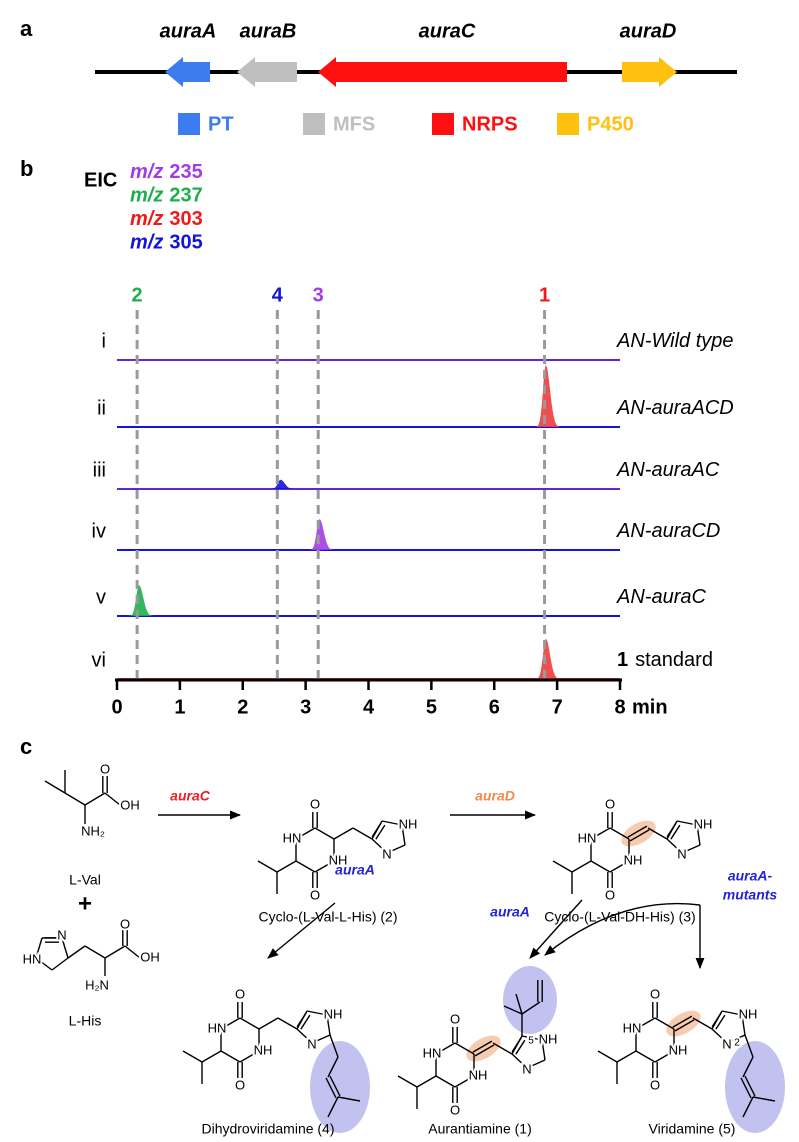  Describe the element at coordinates (675, 341) in the screenshot. I see `trace-label: AN-Wild type` at that location.